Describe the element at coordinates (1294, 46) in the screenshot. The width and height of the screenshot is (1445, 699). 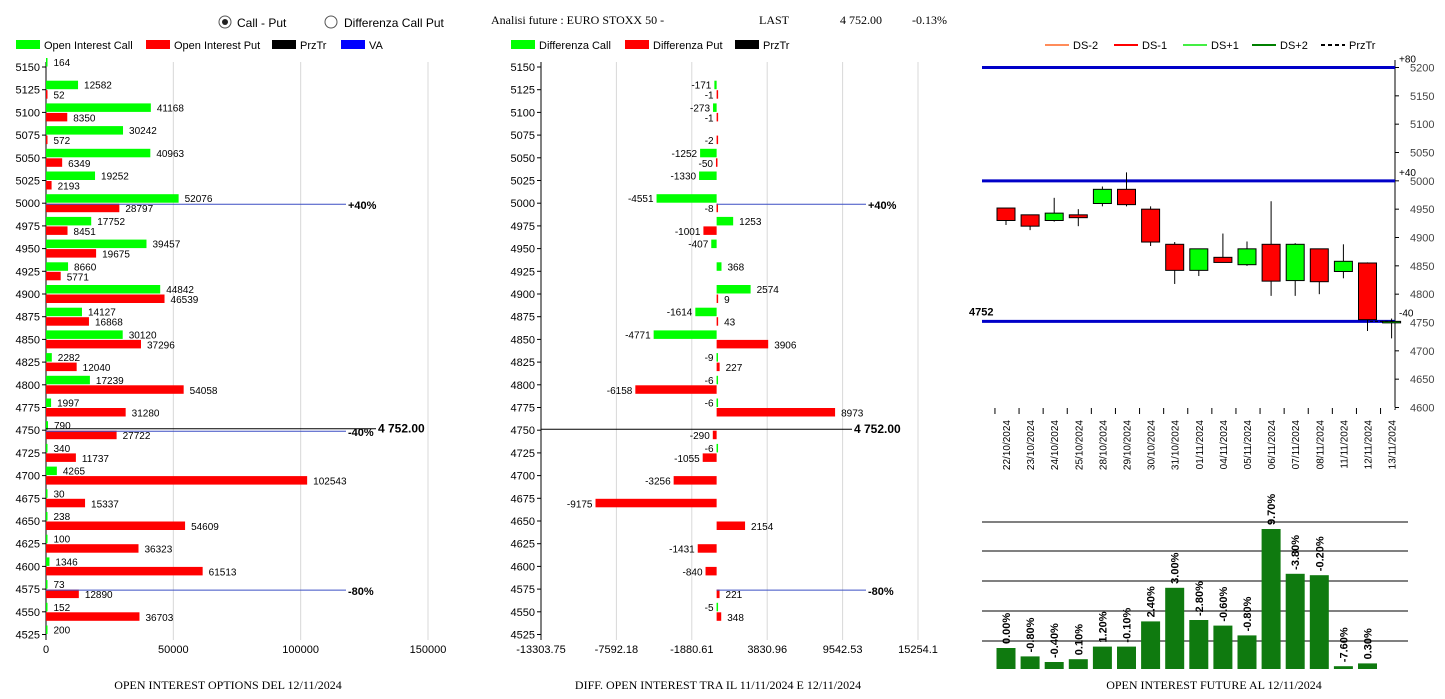
I see `legend-label-ds+2: DS+2` at that location.